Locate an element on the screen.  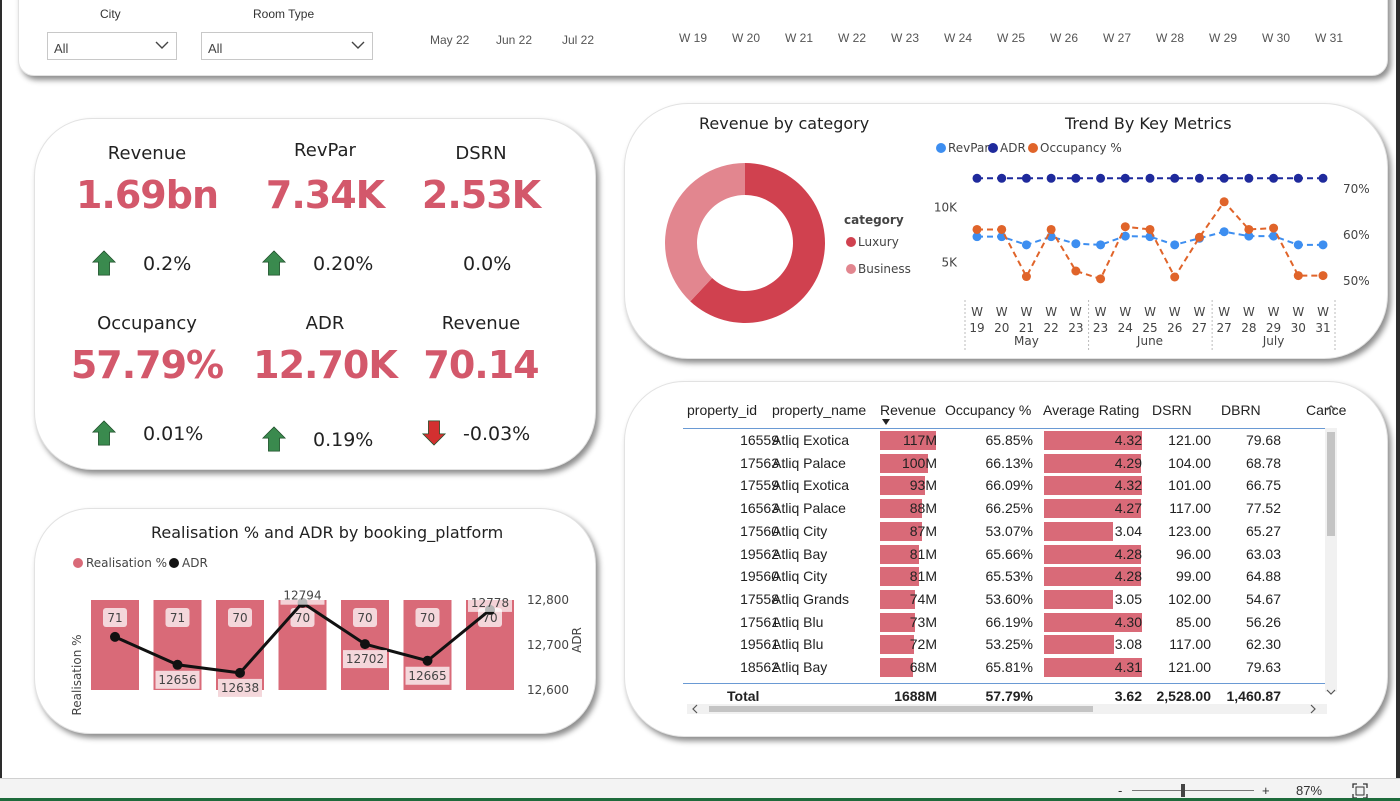
column-header: Revenue is located at coordinates (908, 410).